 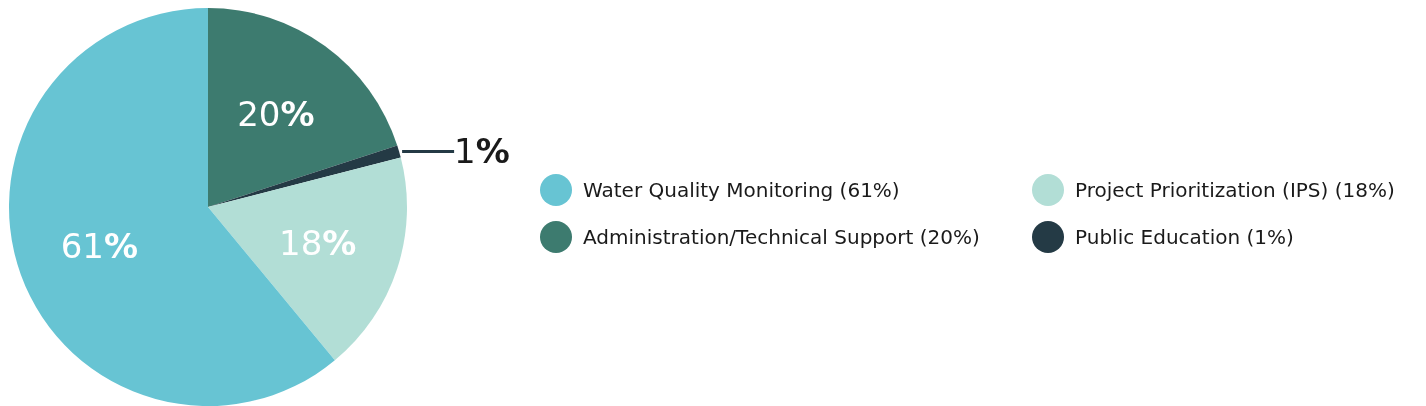 I want to click on data-label: 61%, so click(x=99, y=246).